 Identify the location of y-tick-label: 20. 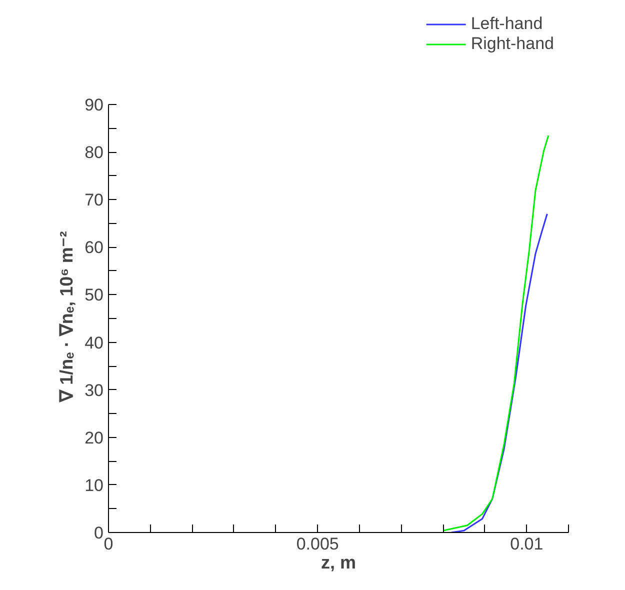
(94, 438).